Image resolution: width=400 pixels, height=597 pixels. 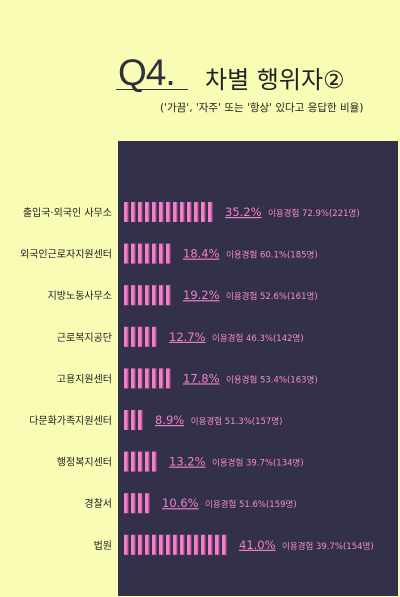 What do you see at coordinates (262, 108) in the screenshot?
I see `page-subtitle: ('가끔', '자주' 또는 '항상' 있다고 응답한 비율)` at bounding box center [262, 108].